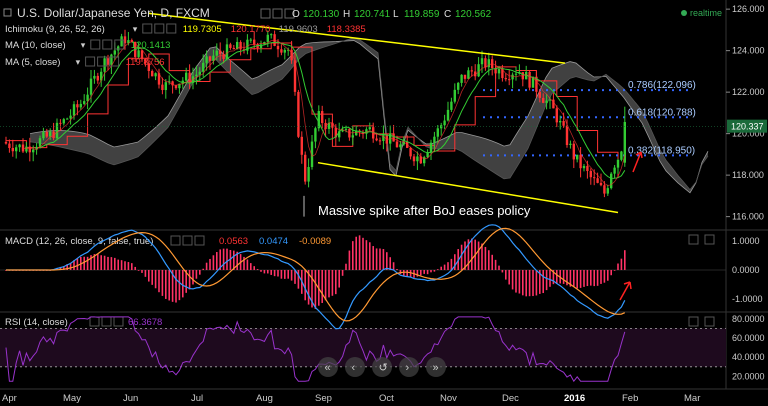 Image resolution: width=768 pixels, height=406 pixels. Describe the element at coordinates (363, 347) in the screenshot. I see `rsi-band` at that location.